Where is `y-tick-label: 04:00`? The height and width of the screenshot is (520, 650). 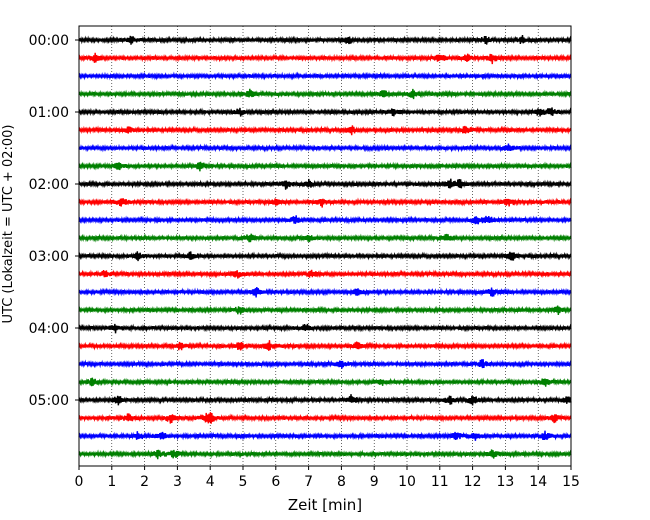 y-tick-label: 04:00 is located at coordinates (49, 329).